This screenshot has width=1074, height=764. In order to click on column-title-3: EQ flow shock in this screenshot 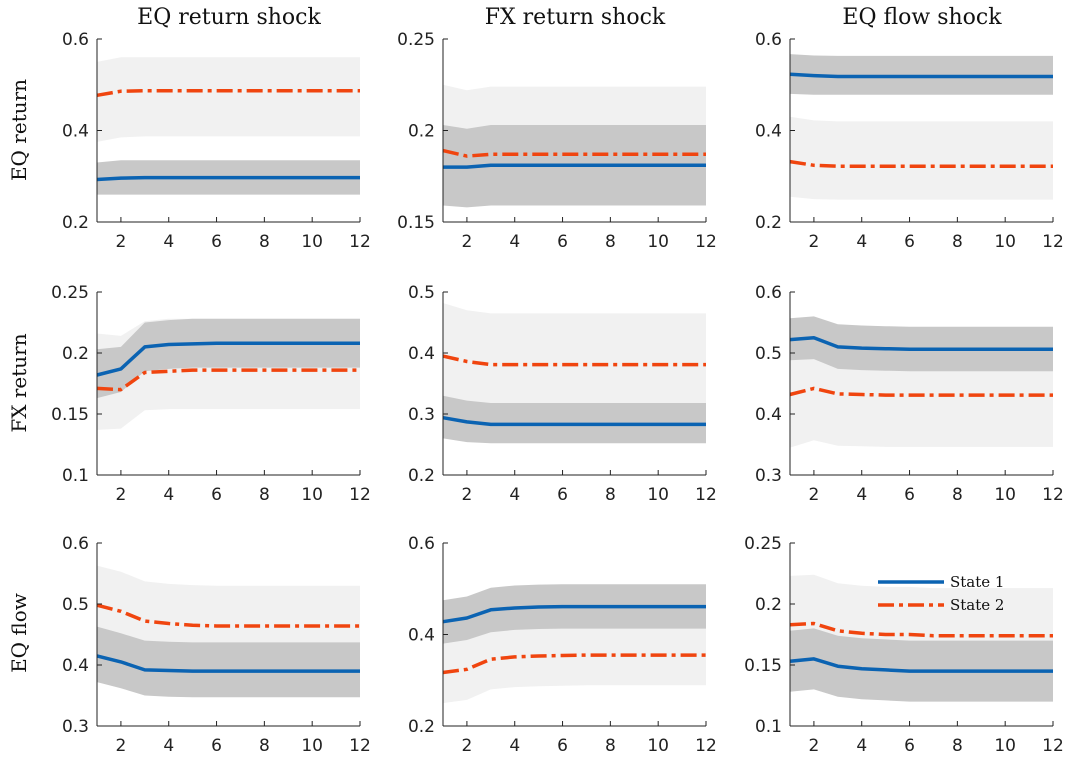, I will do `click(922, 17)`.